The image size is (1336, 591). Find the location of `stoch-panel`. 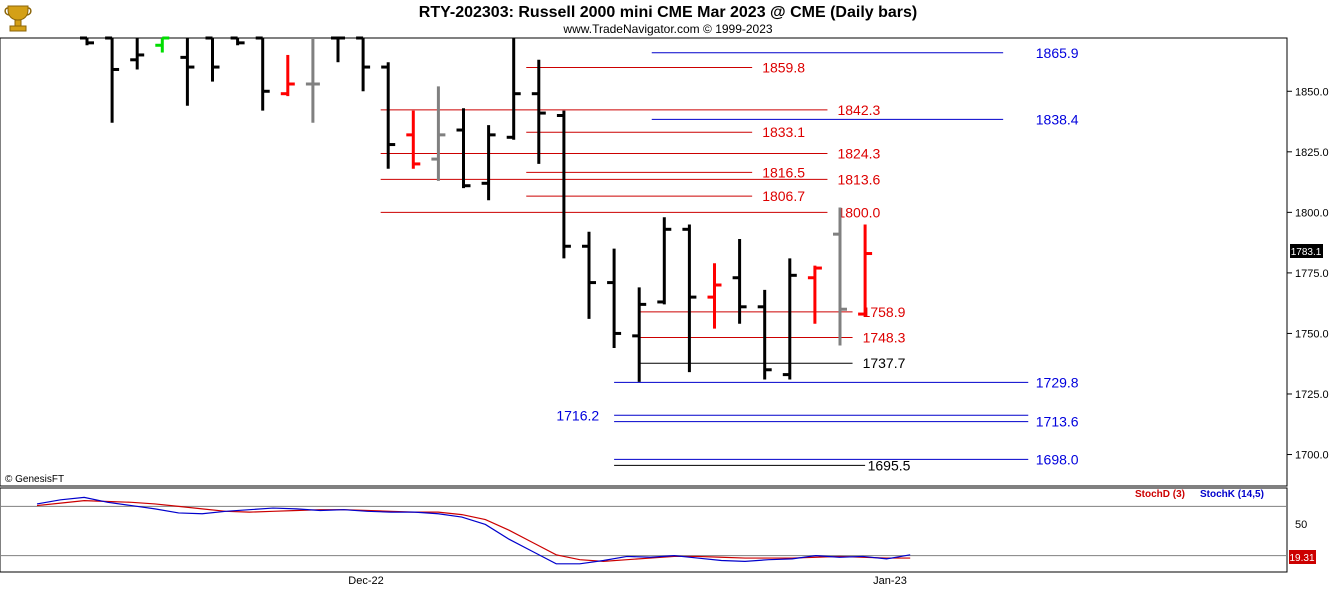

stoch-panel is located at coordinates (644, 530).